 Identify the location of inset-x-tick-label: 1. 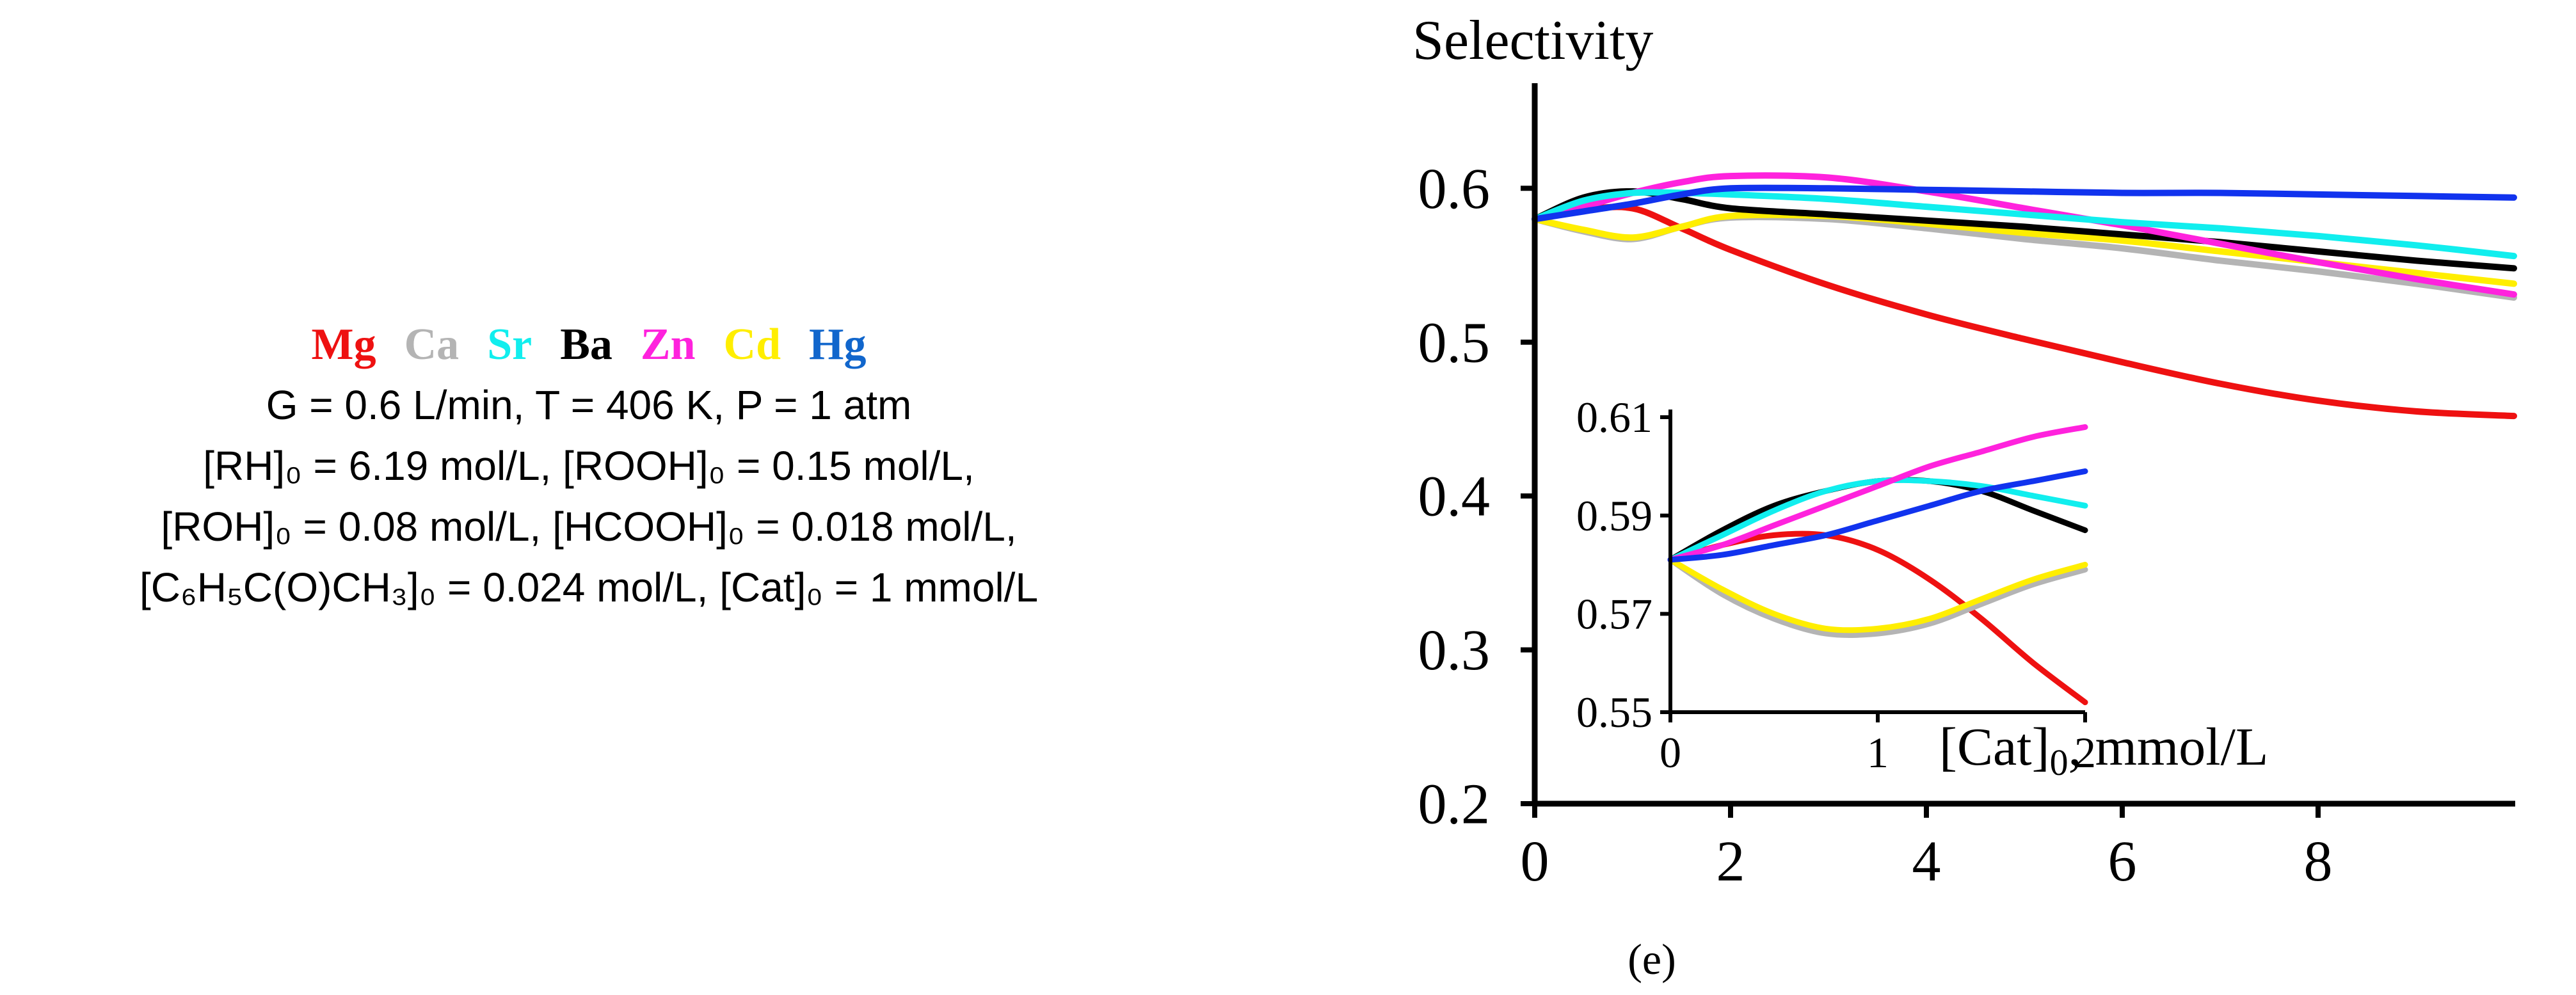
(1878, 752).